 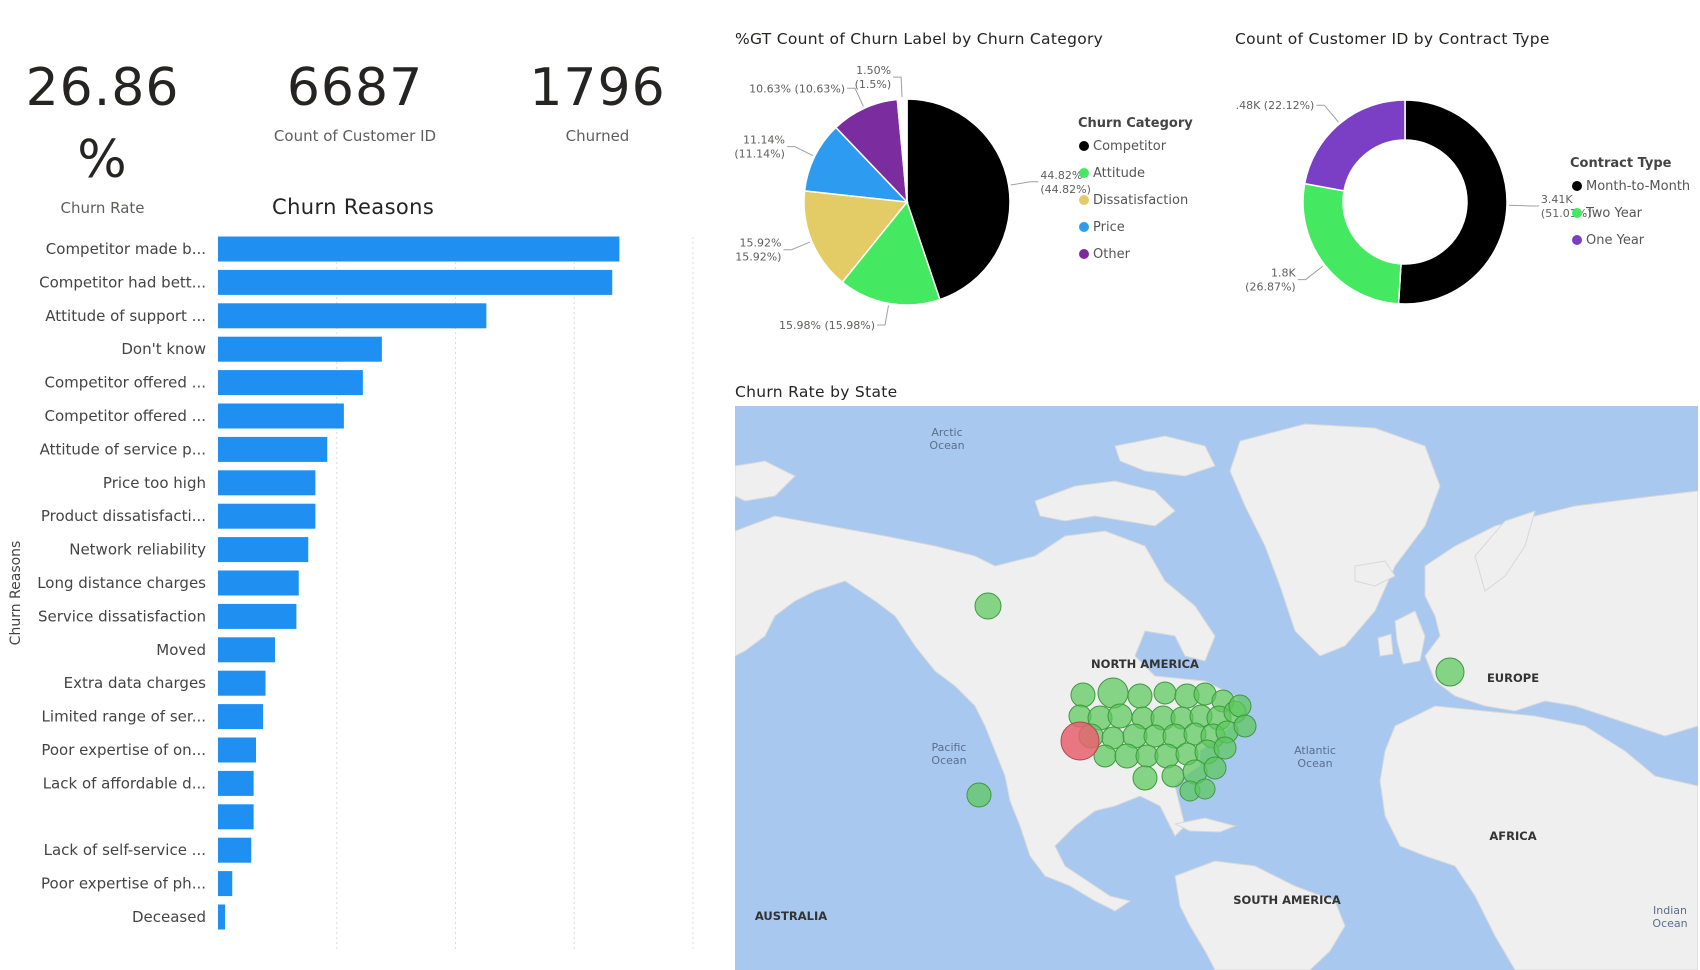 I want to click on legend-item-label: Month-to-Month, so click(x=1638, y=186).